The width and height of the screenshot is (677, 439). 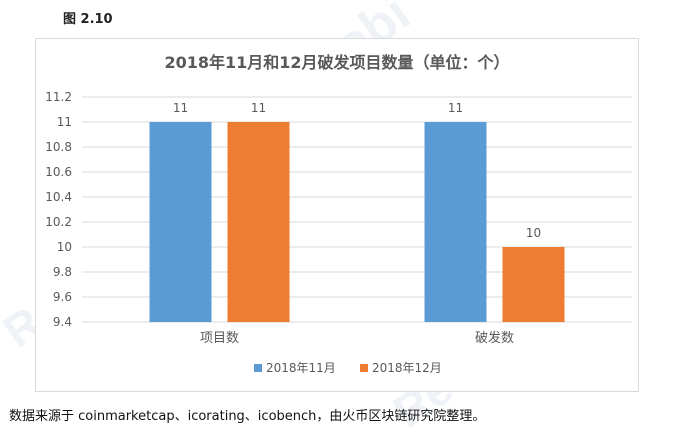 What do you see at coordinates (62, 322) in the screenshot?
I see `y-tick-label: 9.4` at bounding box center [62, 322].